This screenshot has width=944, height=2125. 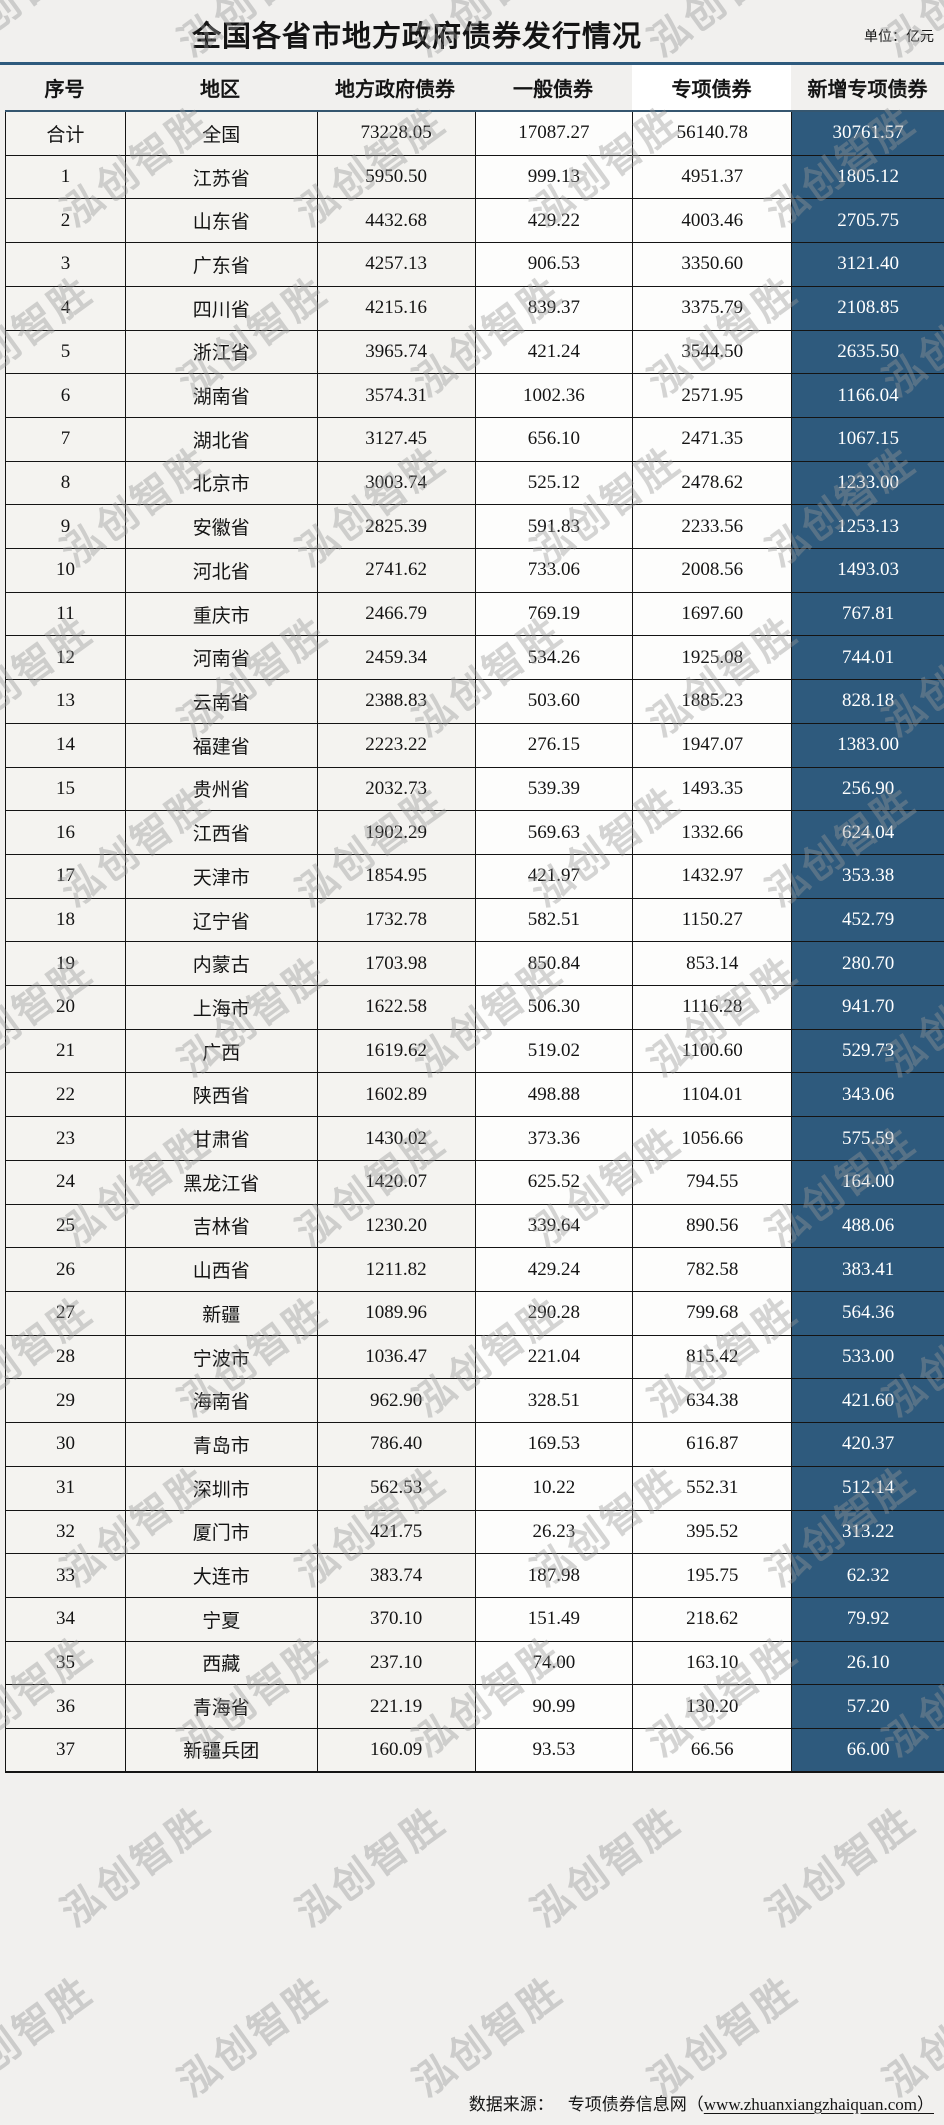 What do you see at coordinates (867, 352) in the screenshot?
I see `cell-new-special-bonds: 2635.50` at bounding box center [867, 352].